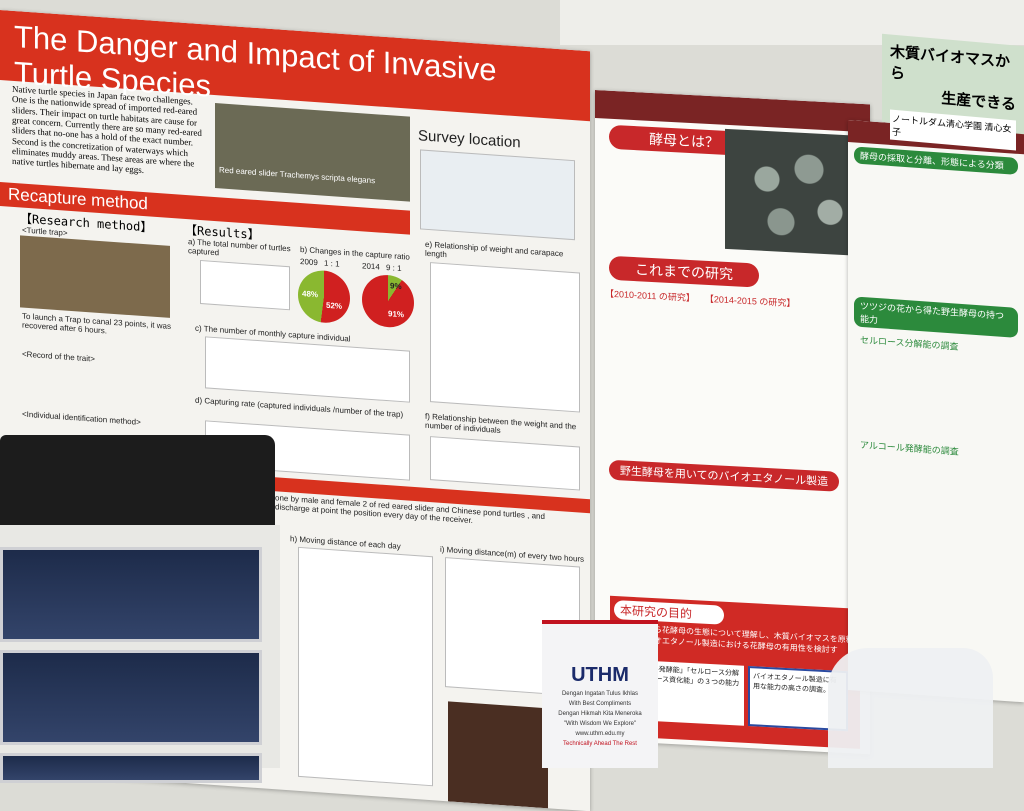 The height and width of the screenshot is (811, 1024). Describe the element at coordinates (600, 734) in the screenshot. I see `pennant-url: www.uthm.edu.my` at that location.